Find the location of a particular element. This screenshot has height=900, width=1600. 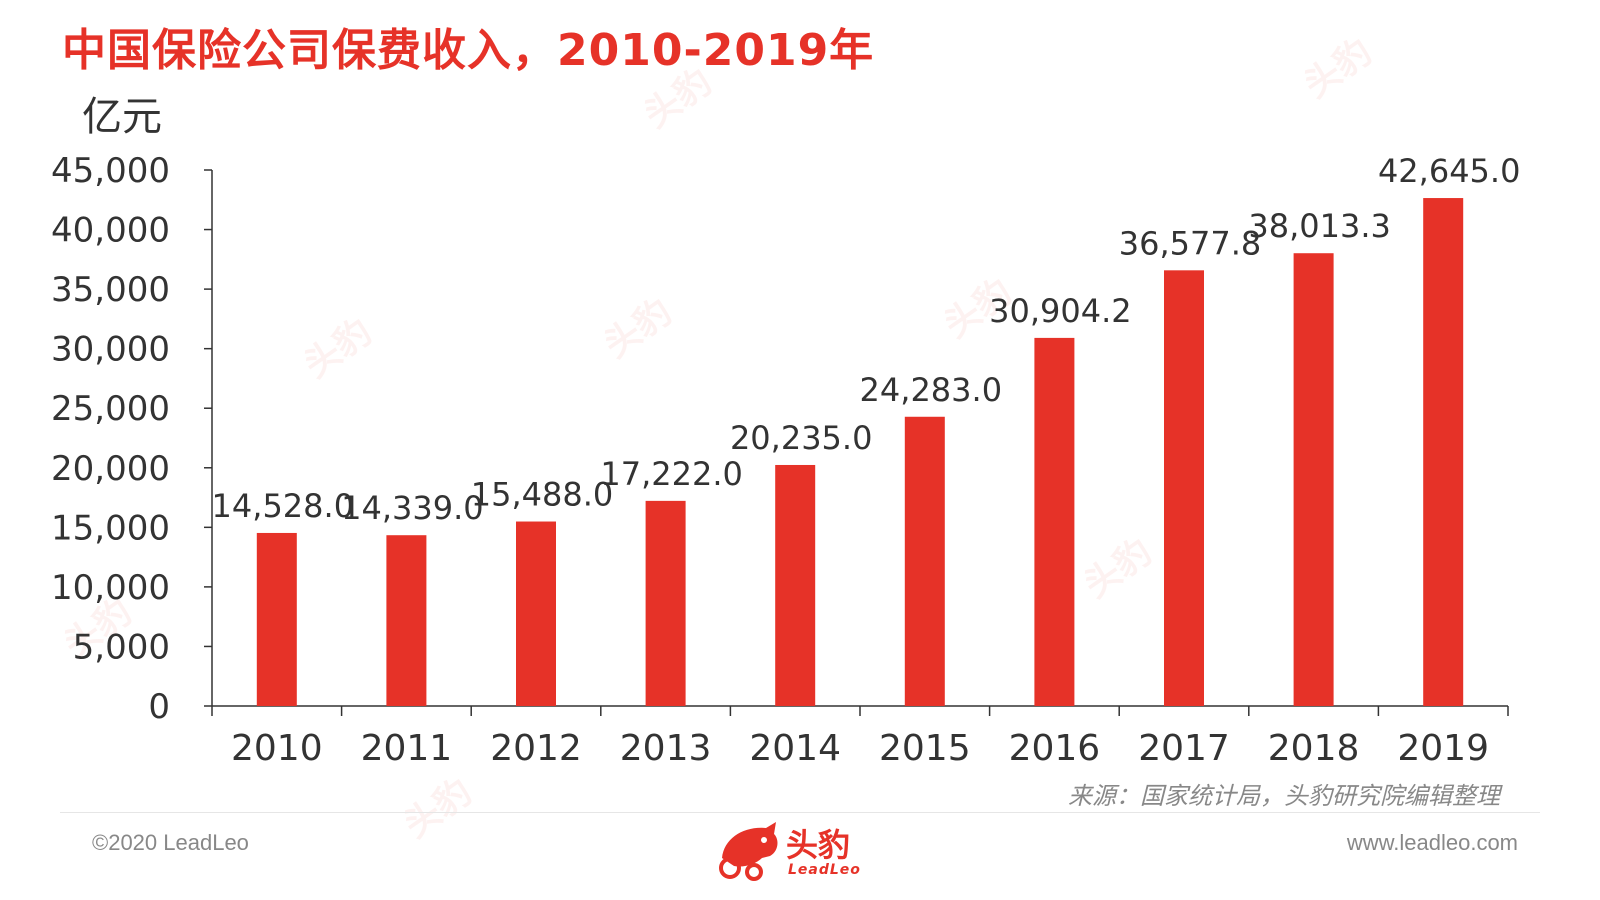

data-label: 15,488.0 is located at coordinates (542, 495).